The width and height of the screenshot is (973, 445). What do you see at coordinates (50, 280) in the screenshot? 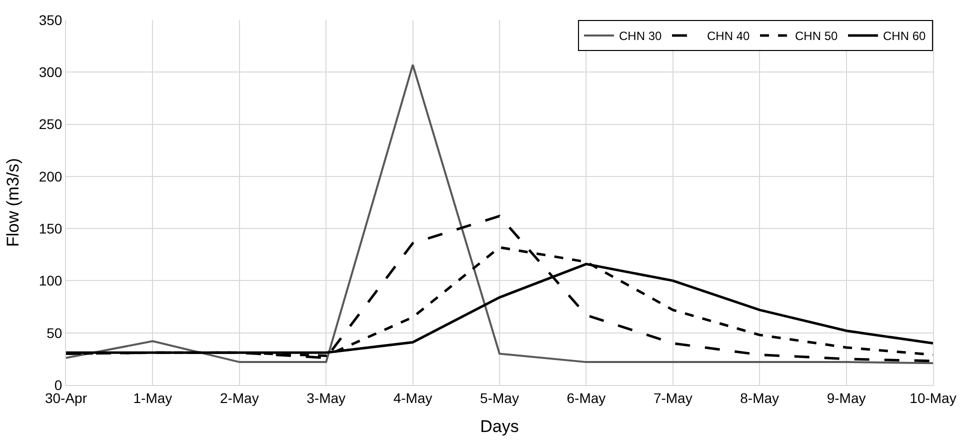
I see `y-tick-label: 100` at bounding box center [50, 280].